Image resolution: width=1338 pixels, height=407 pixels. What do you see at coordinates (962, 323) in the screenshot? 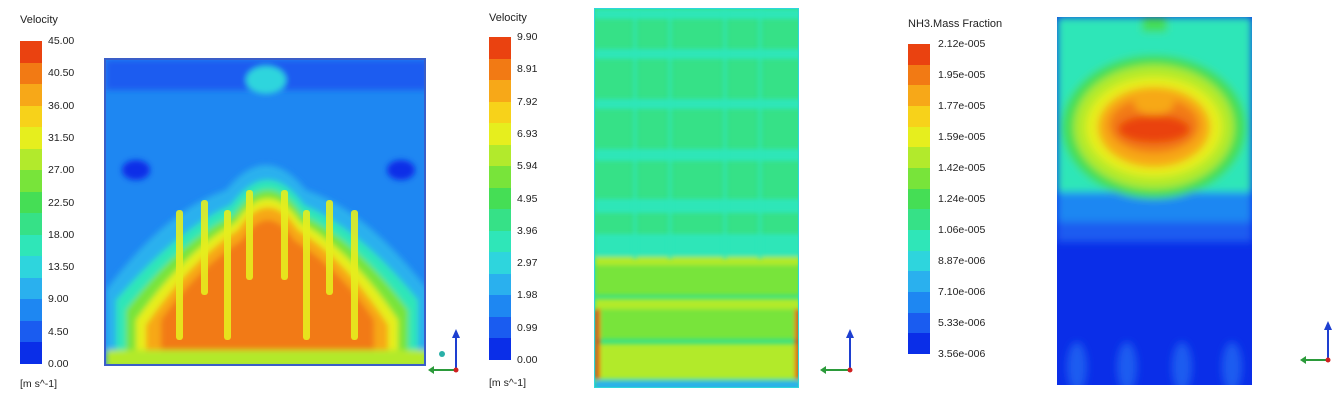
I see `legend-tick-label: 5.33e-006` at bounding box center [962, 323].